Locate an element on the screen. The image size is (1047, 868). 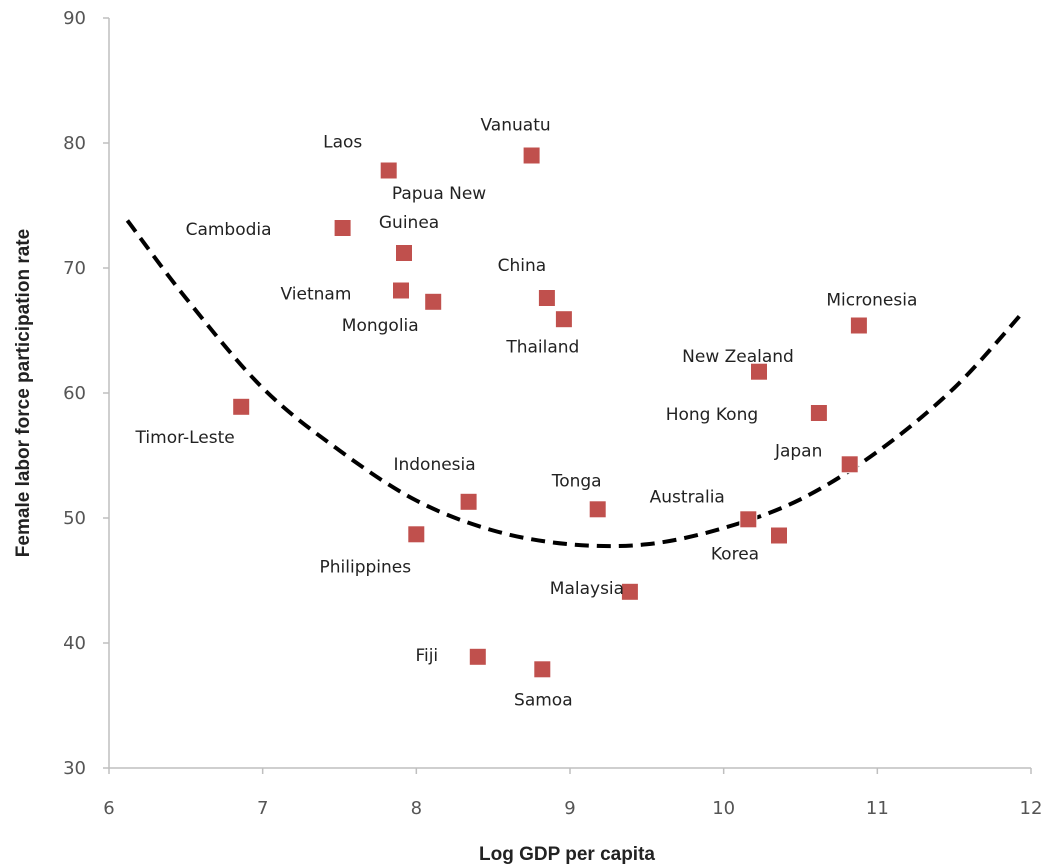
x-tick-label: 7 is located at coordinates (262, 808).